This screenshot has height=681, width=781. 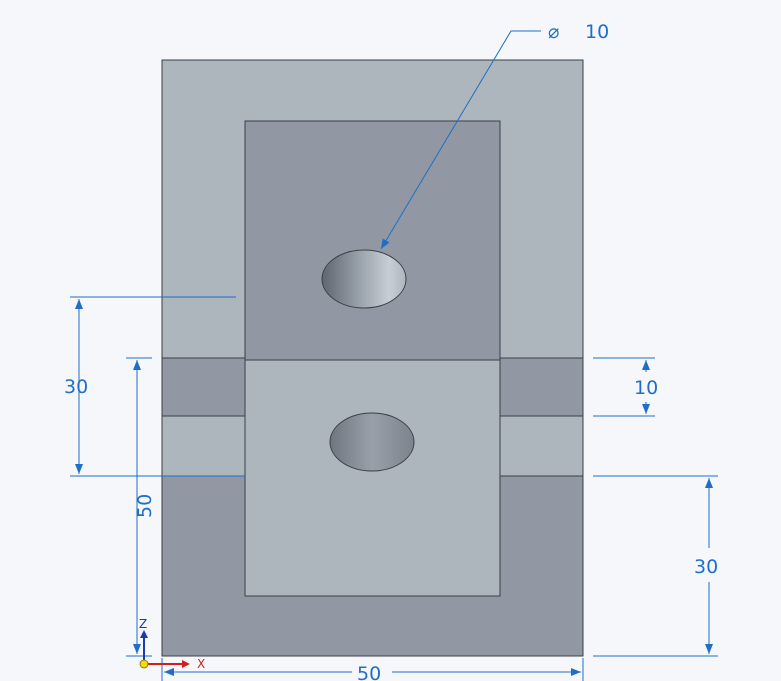 I want to click on left-slot-band-light, so click(x=203, y=446).